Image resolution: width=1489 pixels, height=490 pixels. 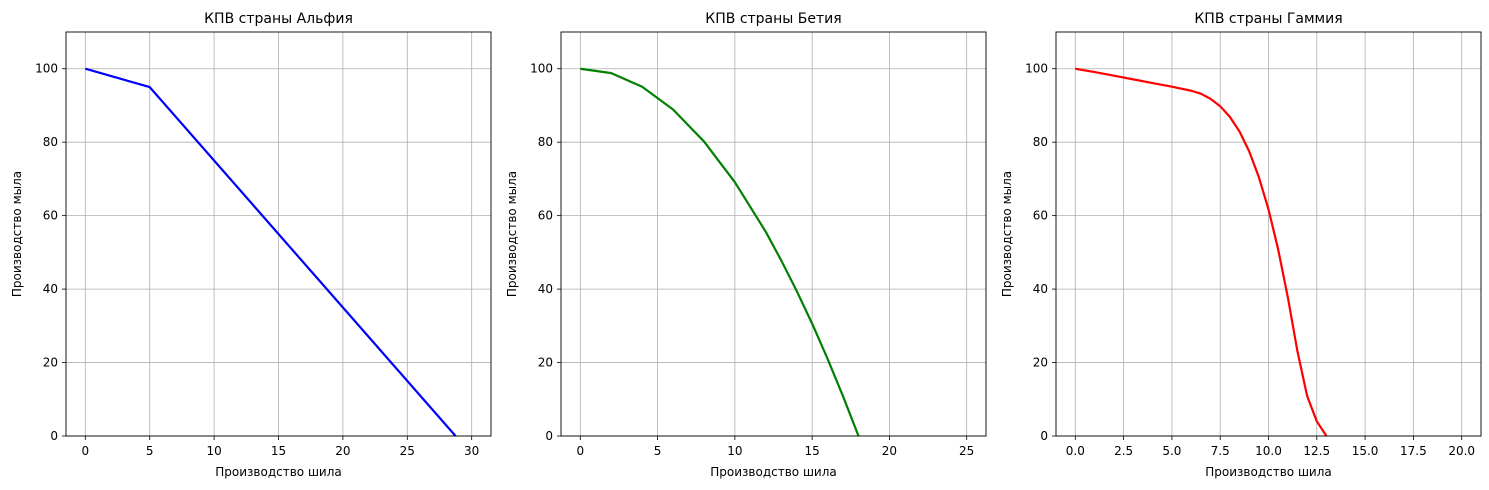 I want to click on x-tick-label: 12.5, so click(x=1316, y=451).